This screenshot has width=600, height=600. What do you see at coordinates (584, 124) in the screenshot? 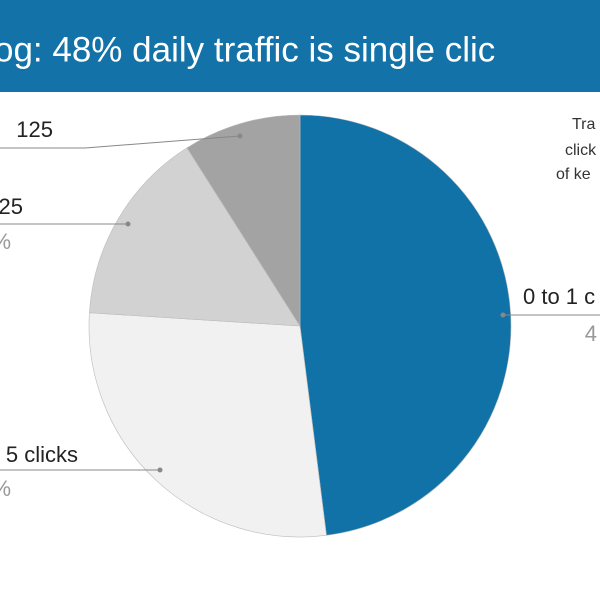
I see `annotation: Tra` at bounding box center [584, 124].